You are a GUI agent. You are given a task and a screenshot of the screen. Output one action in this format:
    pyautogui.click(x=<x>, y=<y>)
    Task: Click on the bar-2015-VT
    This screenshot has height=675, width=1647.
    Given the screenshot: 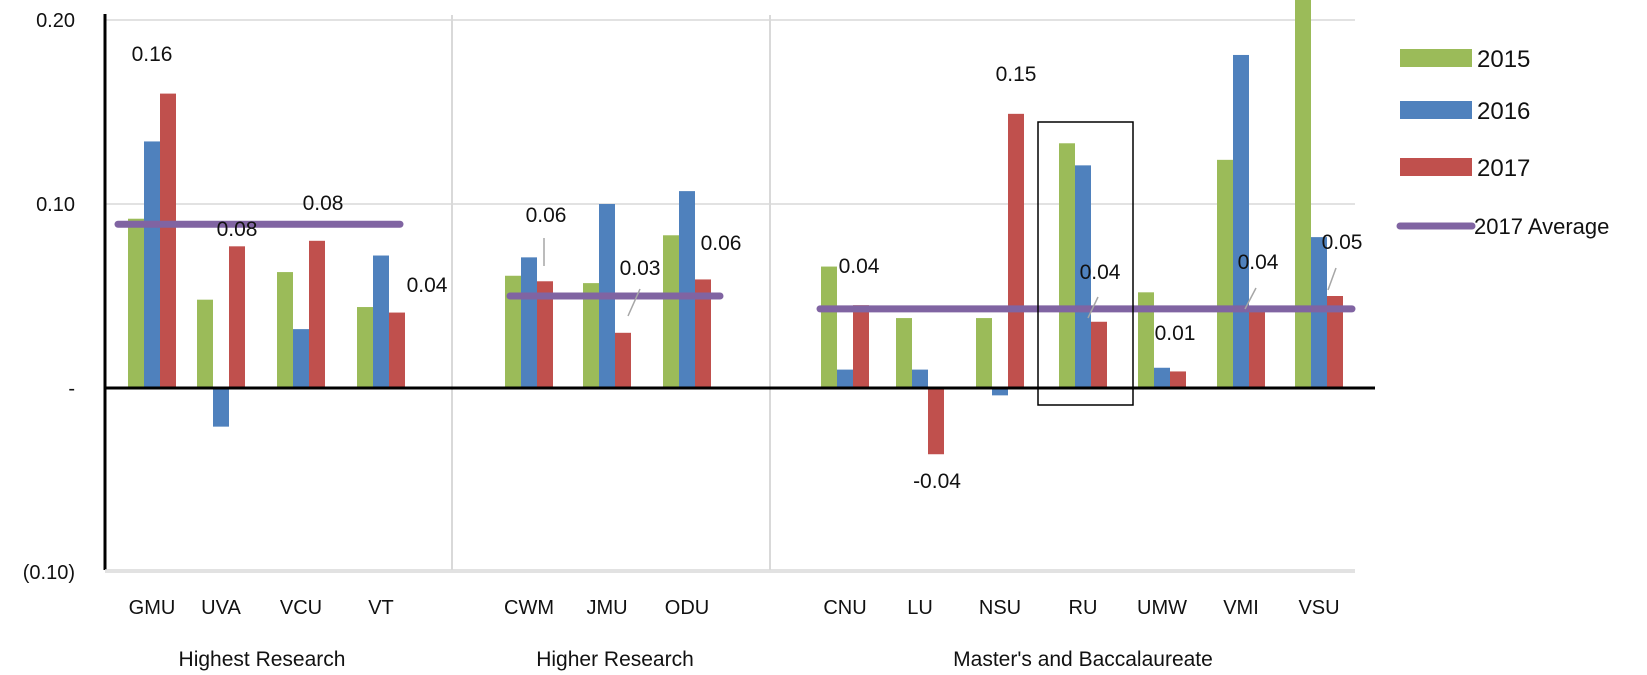 What is the action you would take?
    pyautogui.click(x=365, y=347)
    